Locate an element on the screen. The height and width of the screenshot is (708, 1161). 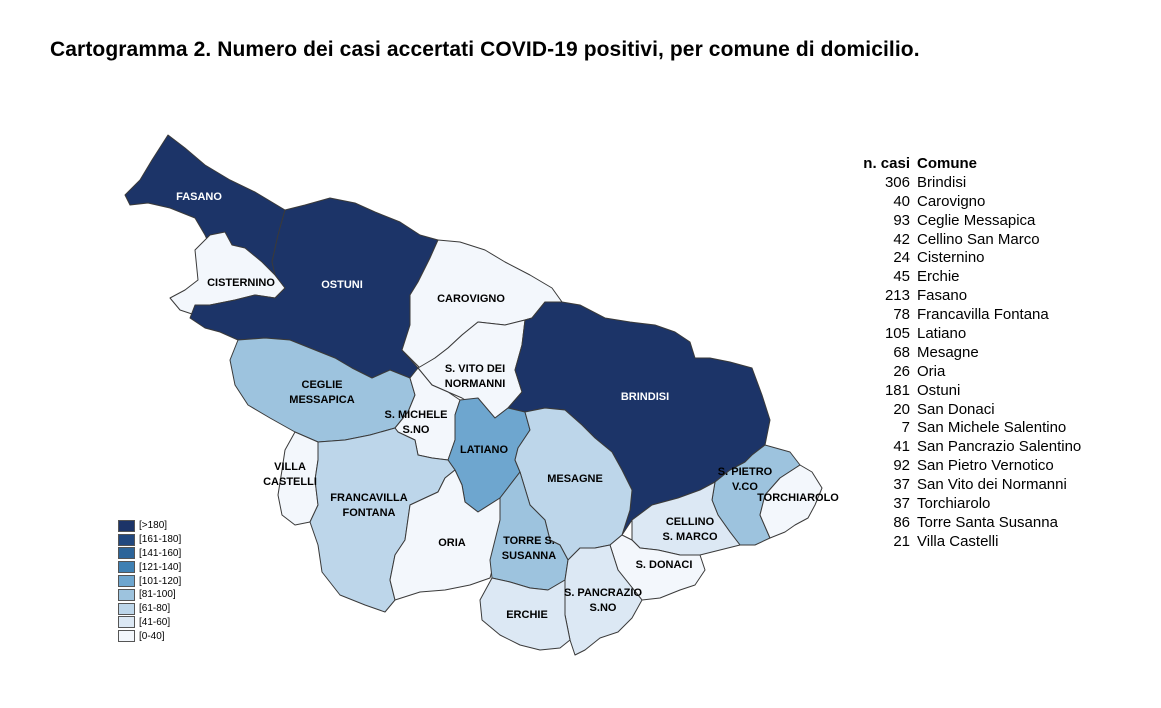
label-line: S. MICHELE is located at coordinates (416, 415).